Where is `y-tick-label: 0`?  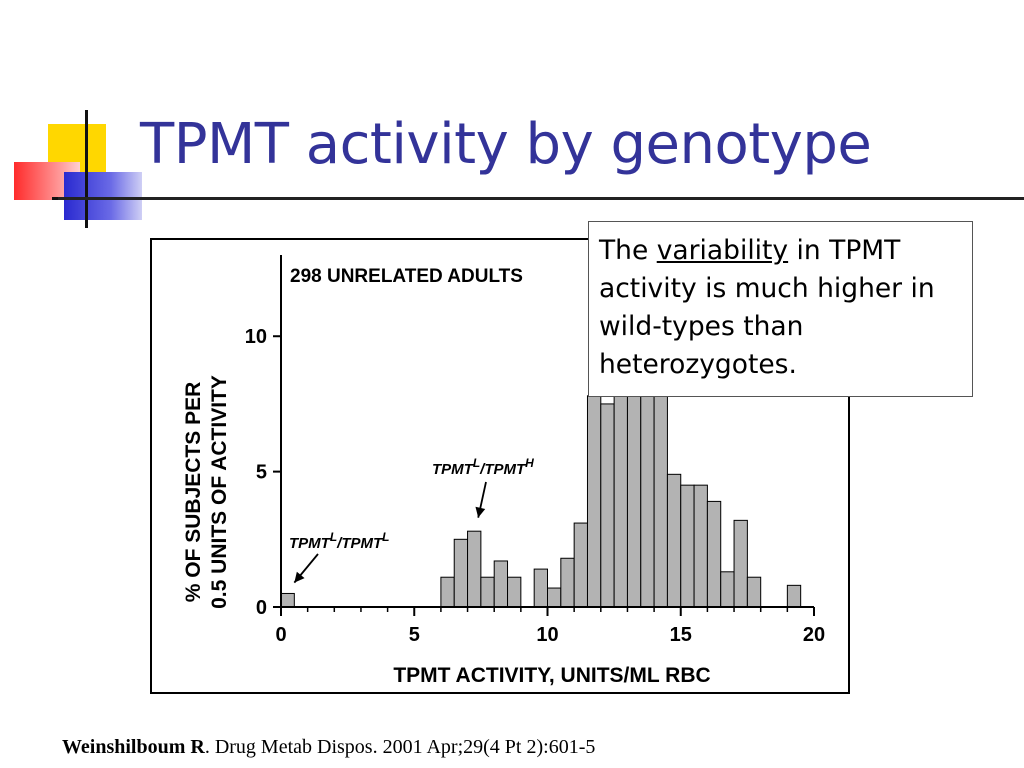 y-tick-label: 0 is located at coordinates (261, 608).